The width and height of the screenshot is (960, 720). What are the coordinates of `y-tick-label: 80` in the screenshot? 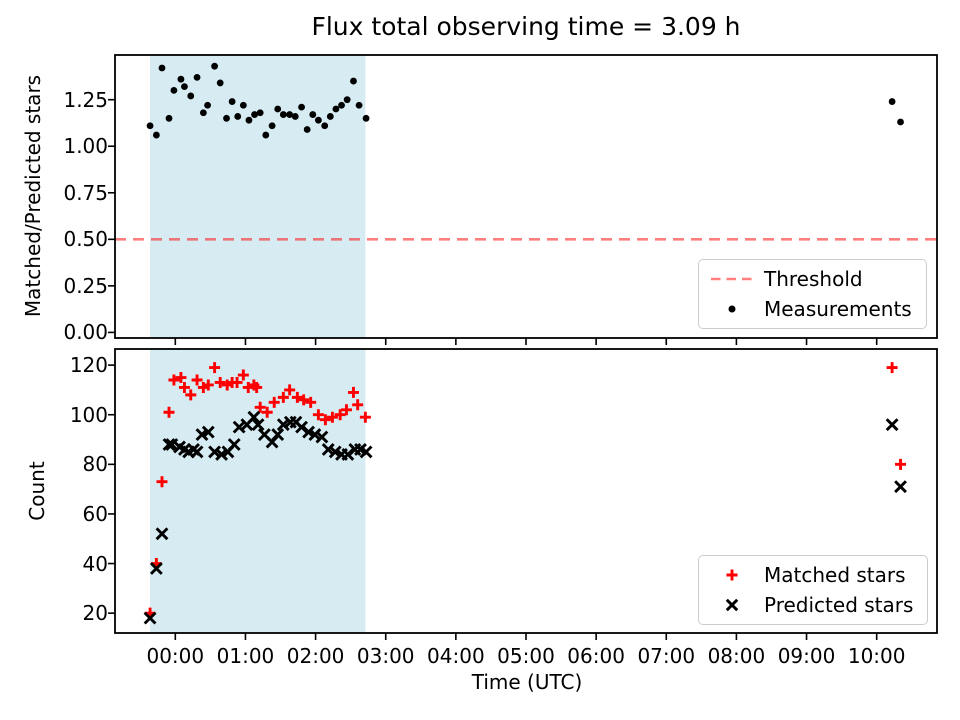 It's located at (95, 464).